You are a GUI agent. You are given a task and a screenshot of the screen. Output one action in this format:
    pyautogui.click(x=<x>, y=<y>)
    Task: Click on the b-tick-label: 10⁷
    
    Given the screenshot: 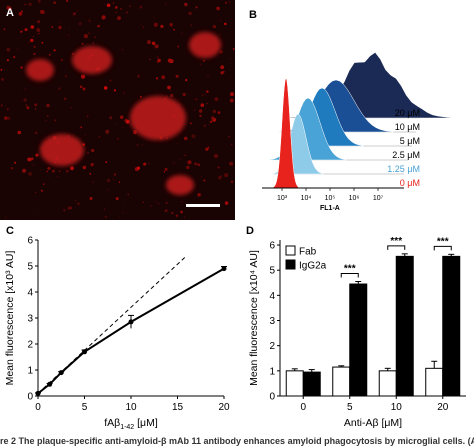 What is the action you would take?
    pyautogui.click(x=378, y=198)
    